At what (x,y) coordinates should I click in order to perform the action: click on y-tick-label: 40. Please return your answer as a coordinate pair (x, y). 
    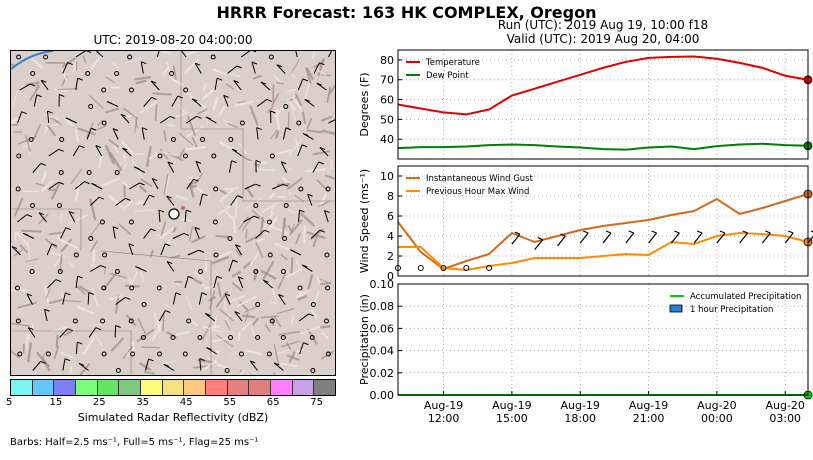
    Looking at the image, I should click on (387, 139).